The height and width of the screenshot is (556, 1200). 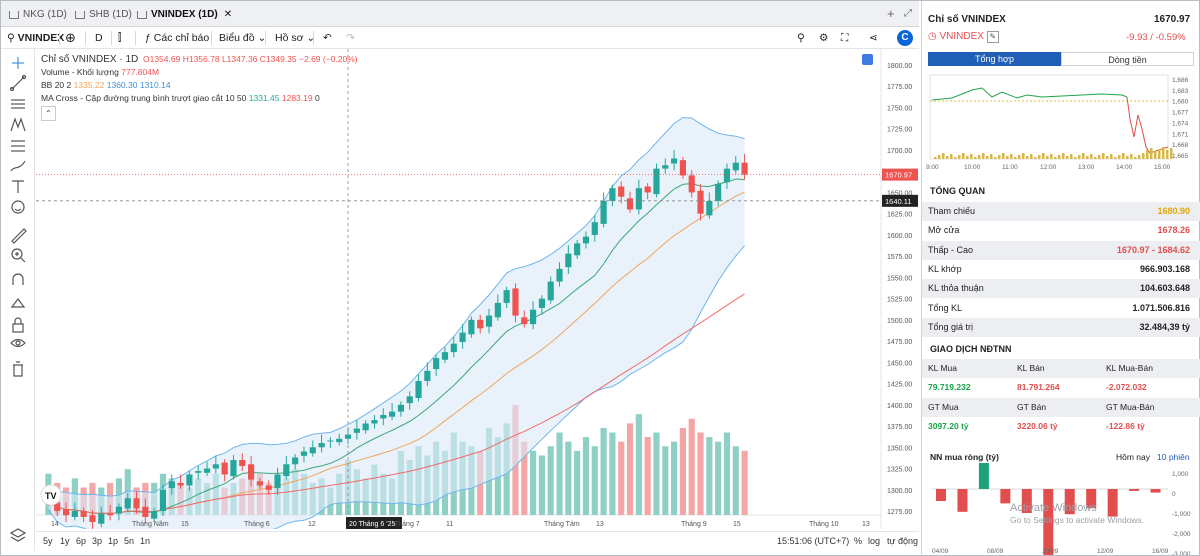 What do you see at coordinates (142, 15) in the screenshot?
I see `chart-icon` at bounding box center [142, 15].